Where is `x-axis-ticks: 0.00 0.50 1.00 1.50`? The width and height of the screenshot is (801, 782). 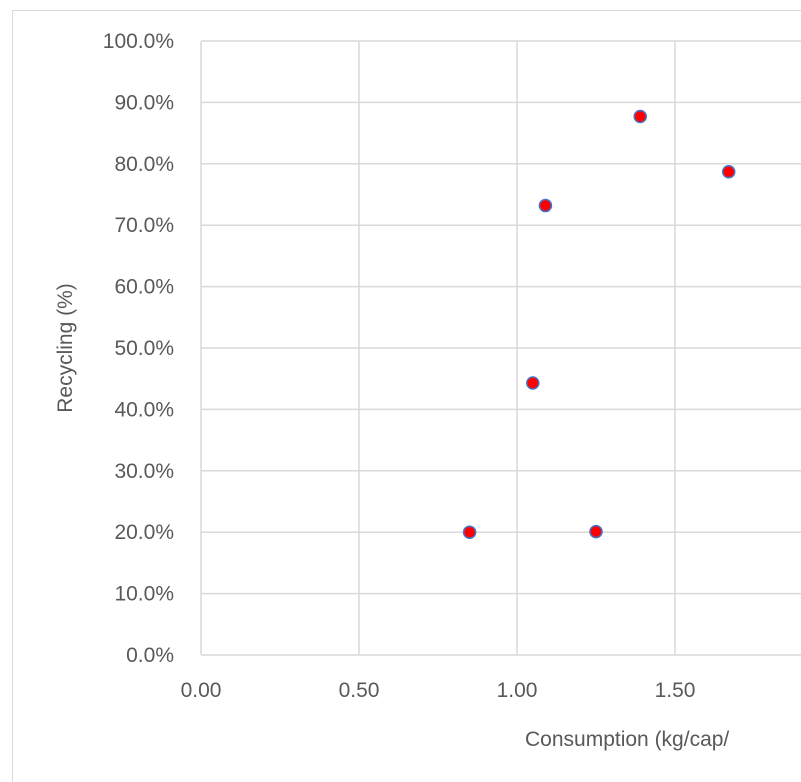 x-axis-ticks: 0.00 0.50 1.00 1.50 is located at coordinates (438, 690).